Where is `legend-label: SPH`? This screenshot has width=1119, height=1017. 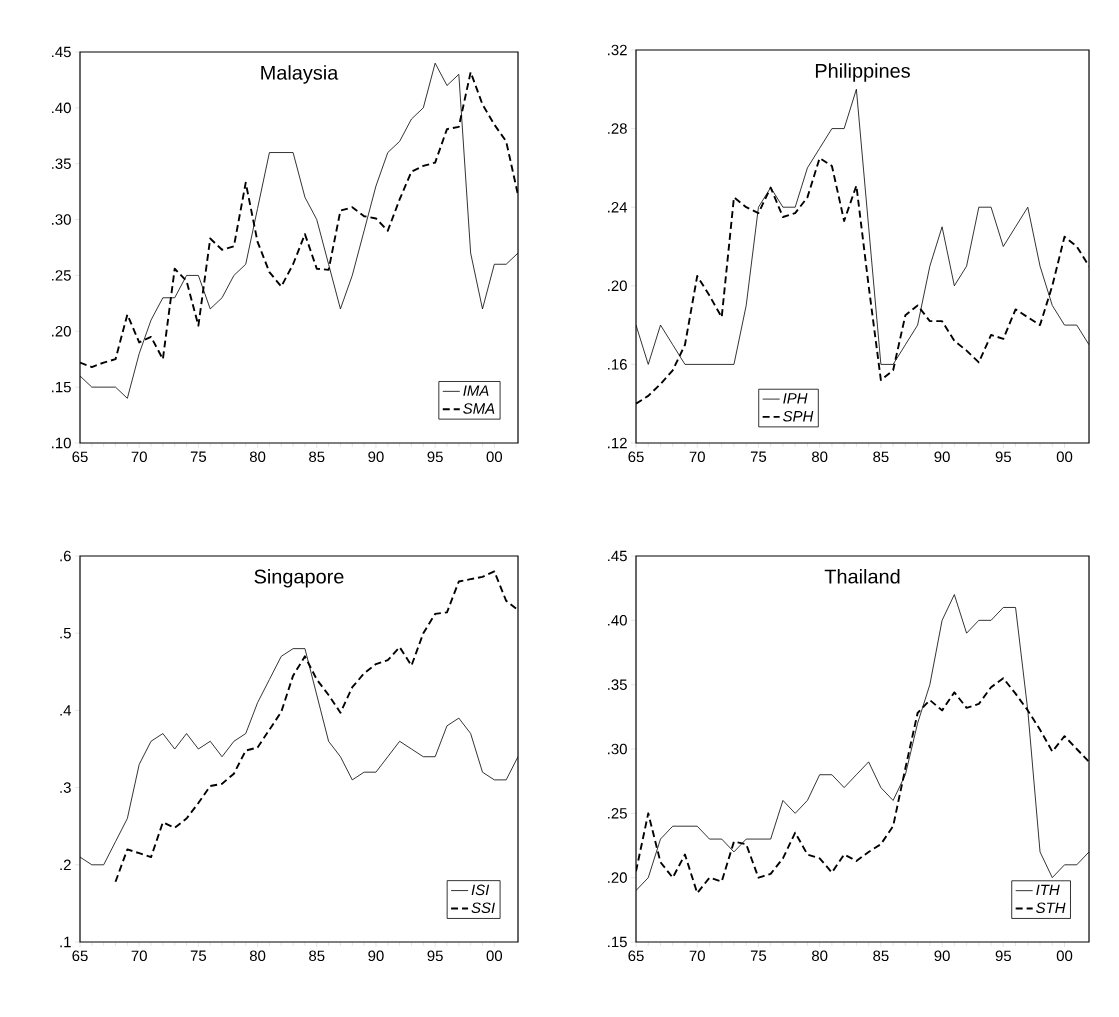
legend-label: SPH is located at coordinates (798, 416).